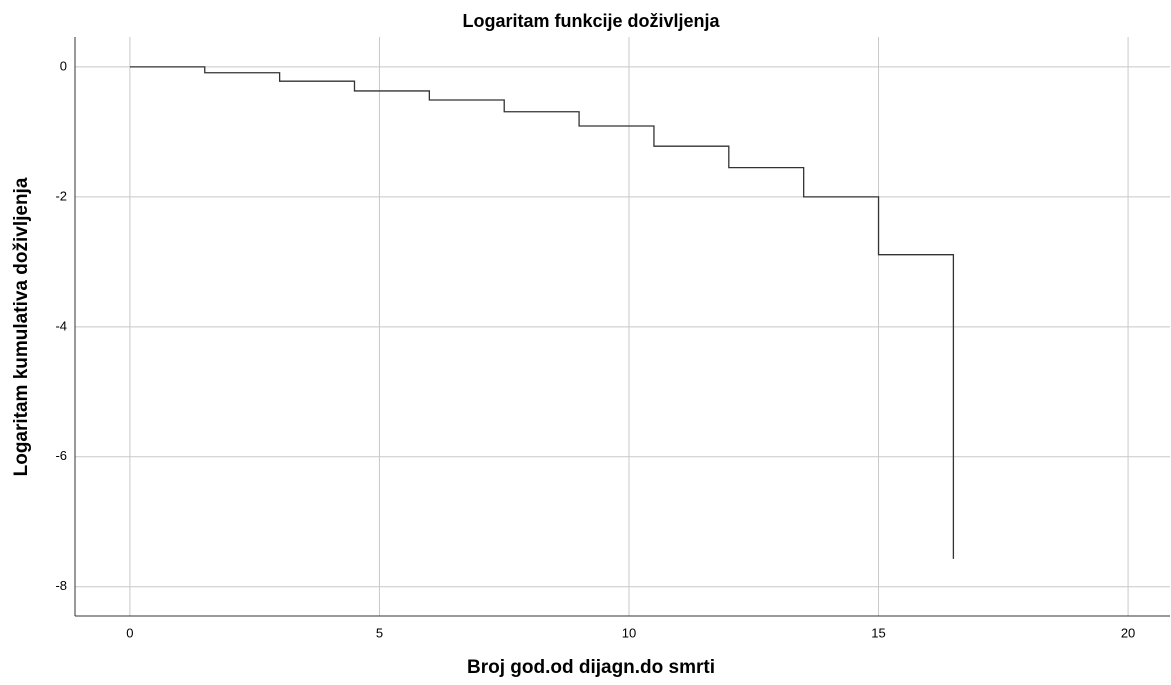 This screenshot has width=1171, height=685. Describe the element at coordinates (21, 326) in the screenshot. I see `y-axis-label: Logaritam kumulativa doživljenja` at that location.